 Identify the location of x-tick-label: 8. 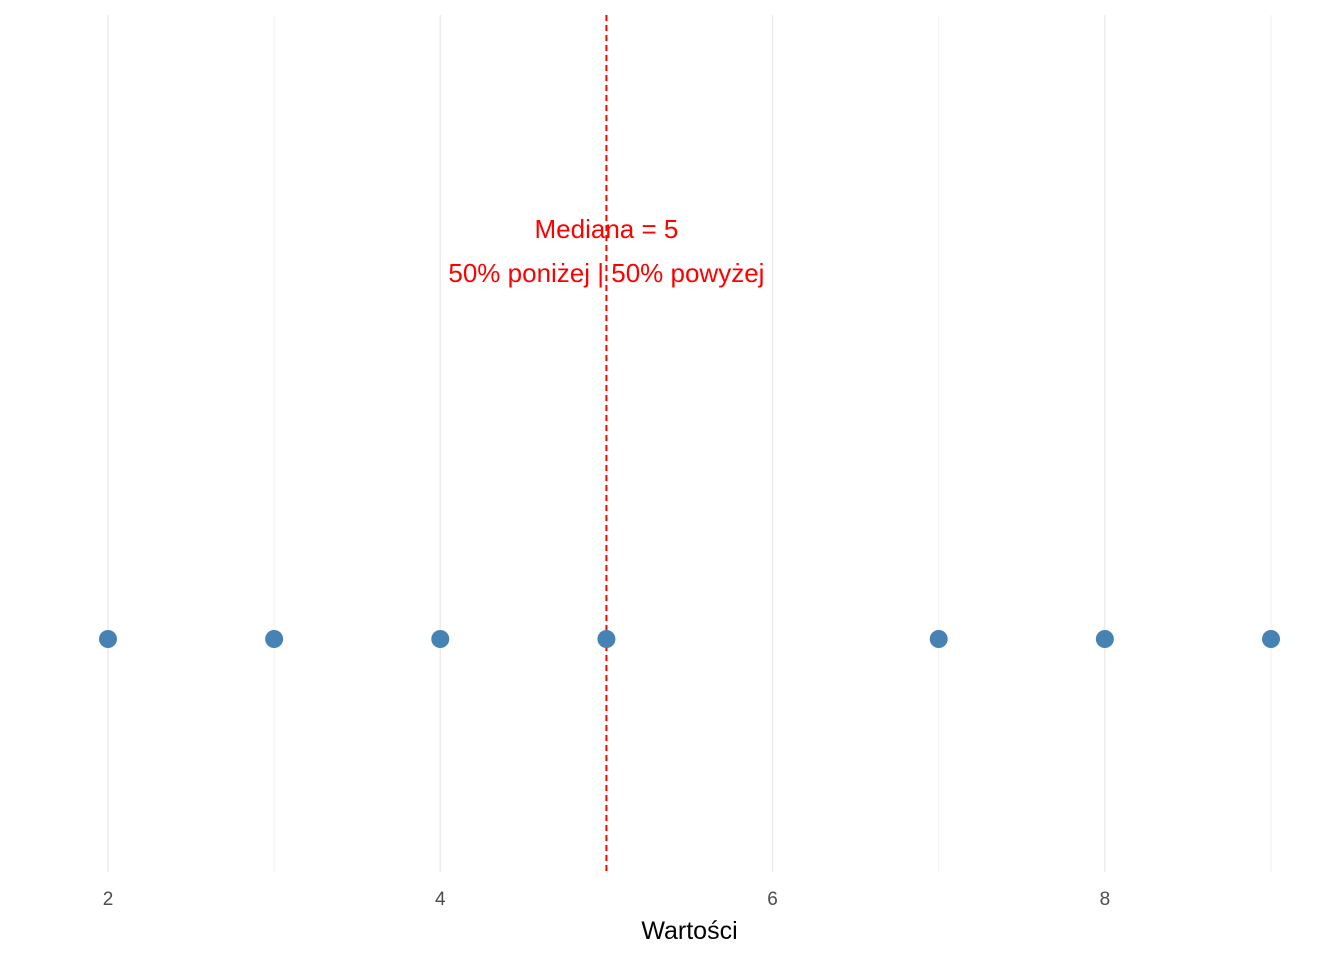
(1105, 899).